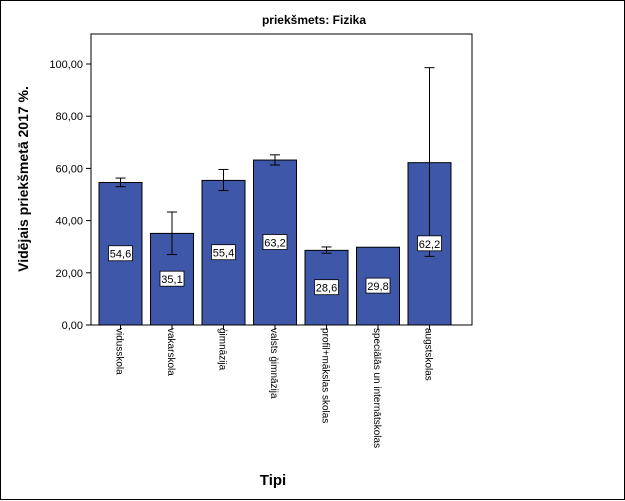  I want to click on data-label: 55,4, so click(223, 254).